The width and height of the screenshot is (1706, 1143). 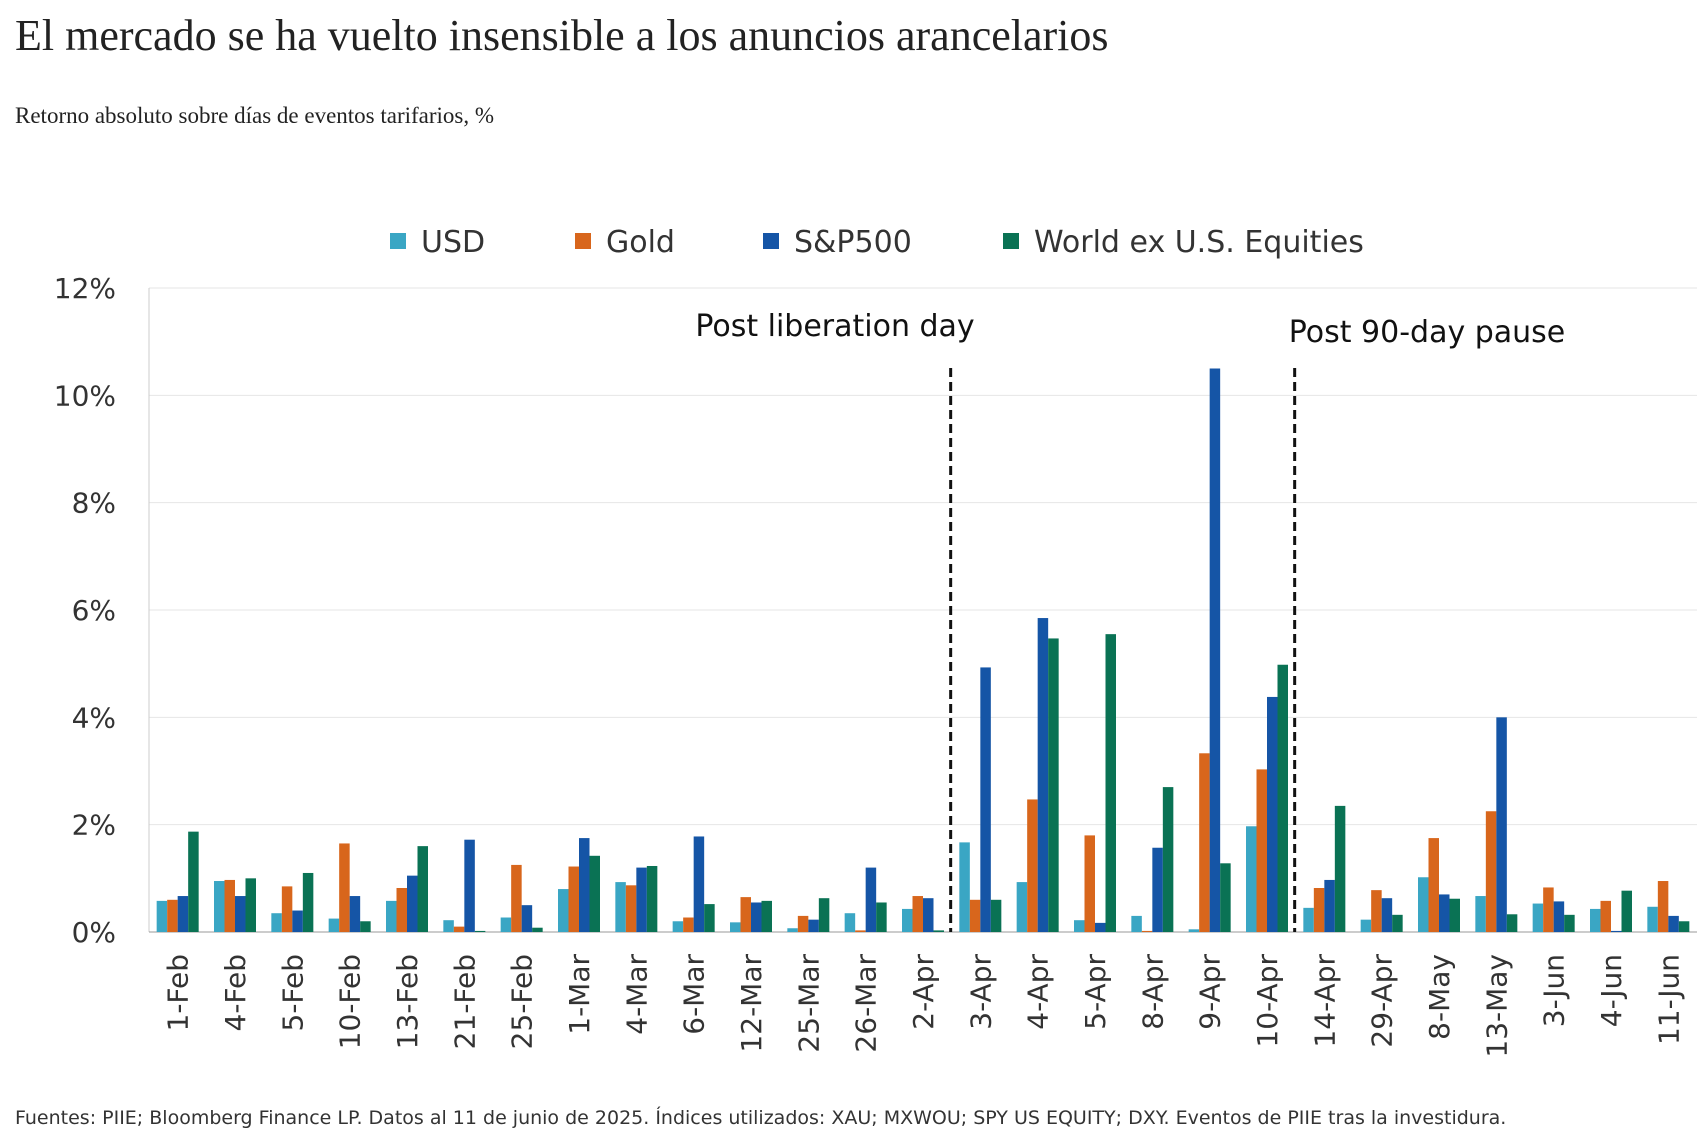 What do you see at coordinates (1038, 992) in the screenshot?
I see `x-tick-label: 4-Apr` at bounding box center [1038, 992].